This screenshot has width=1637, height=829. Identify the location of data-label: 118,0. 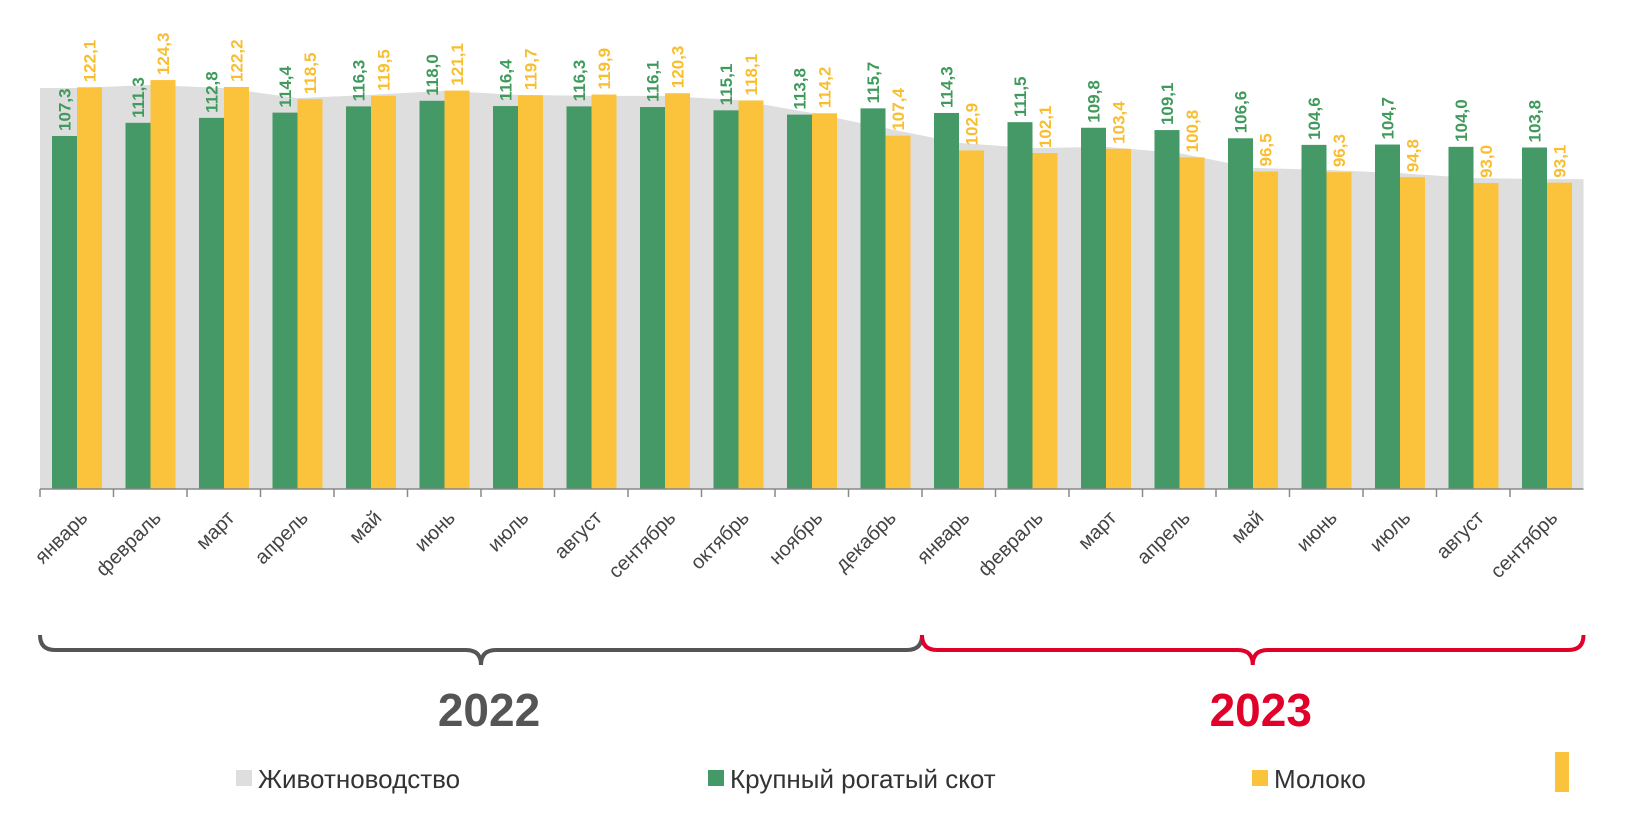
(432, 75).